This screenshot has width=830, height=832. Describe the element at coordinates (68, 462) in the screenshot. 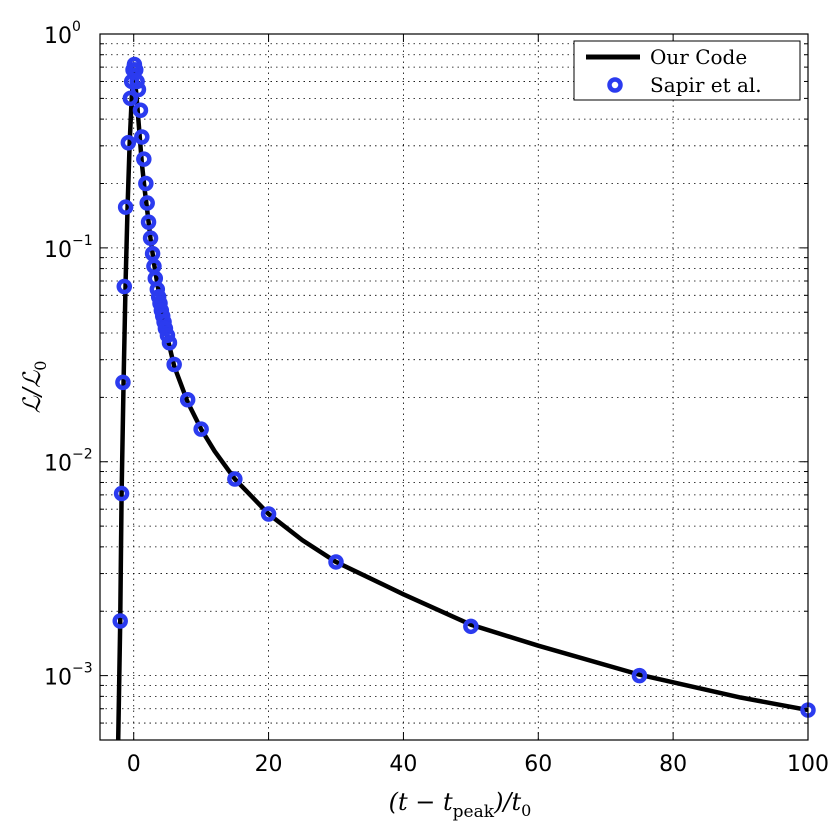

I see `y-tick-label: 10⁻²` at that location.